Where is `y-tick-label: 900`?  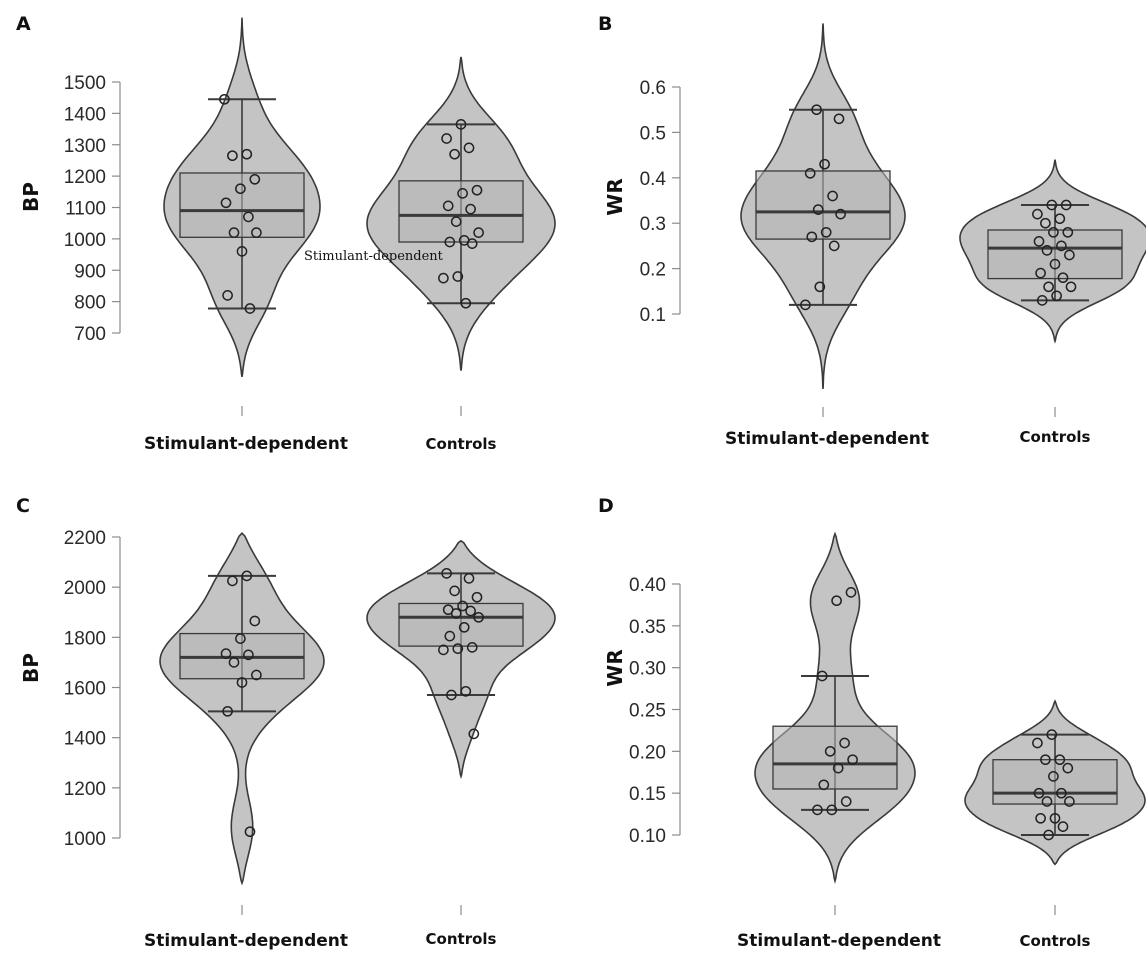 y-tick-label: 900 is located at coordinates (90, 271).